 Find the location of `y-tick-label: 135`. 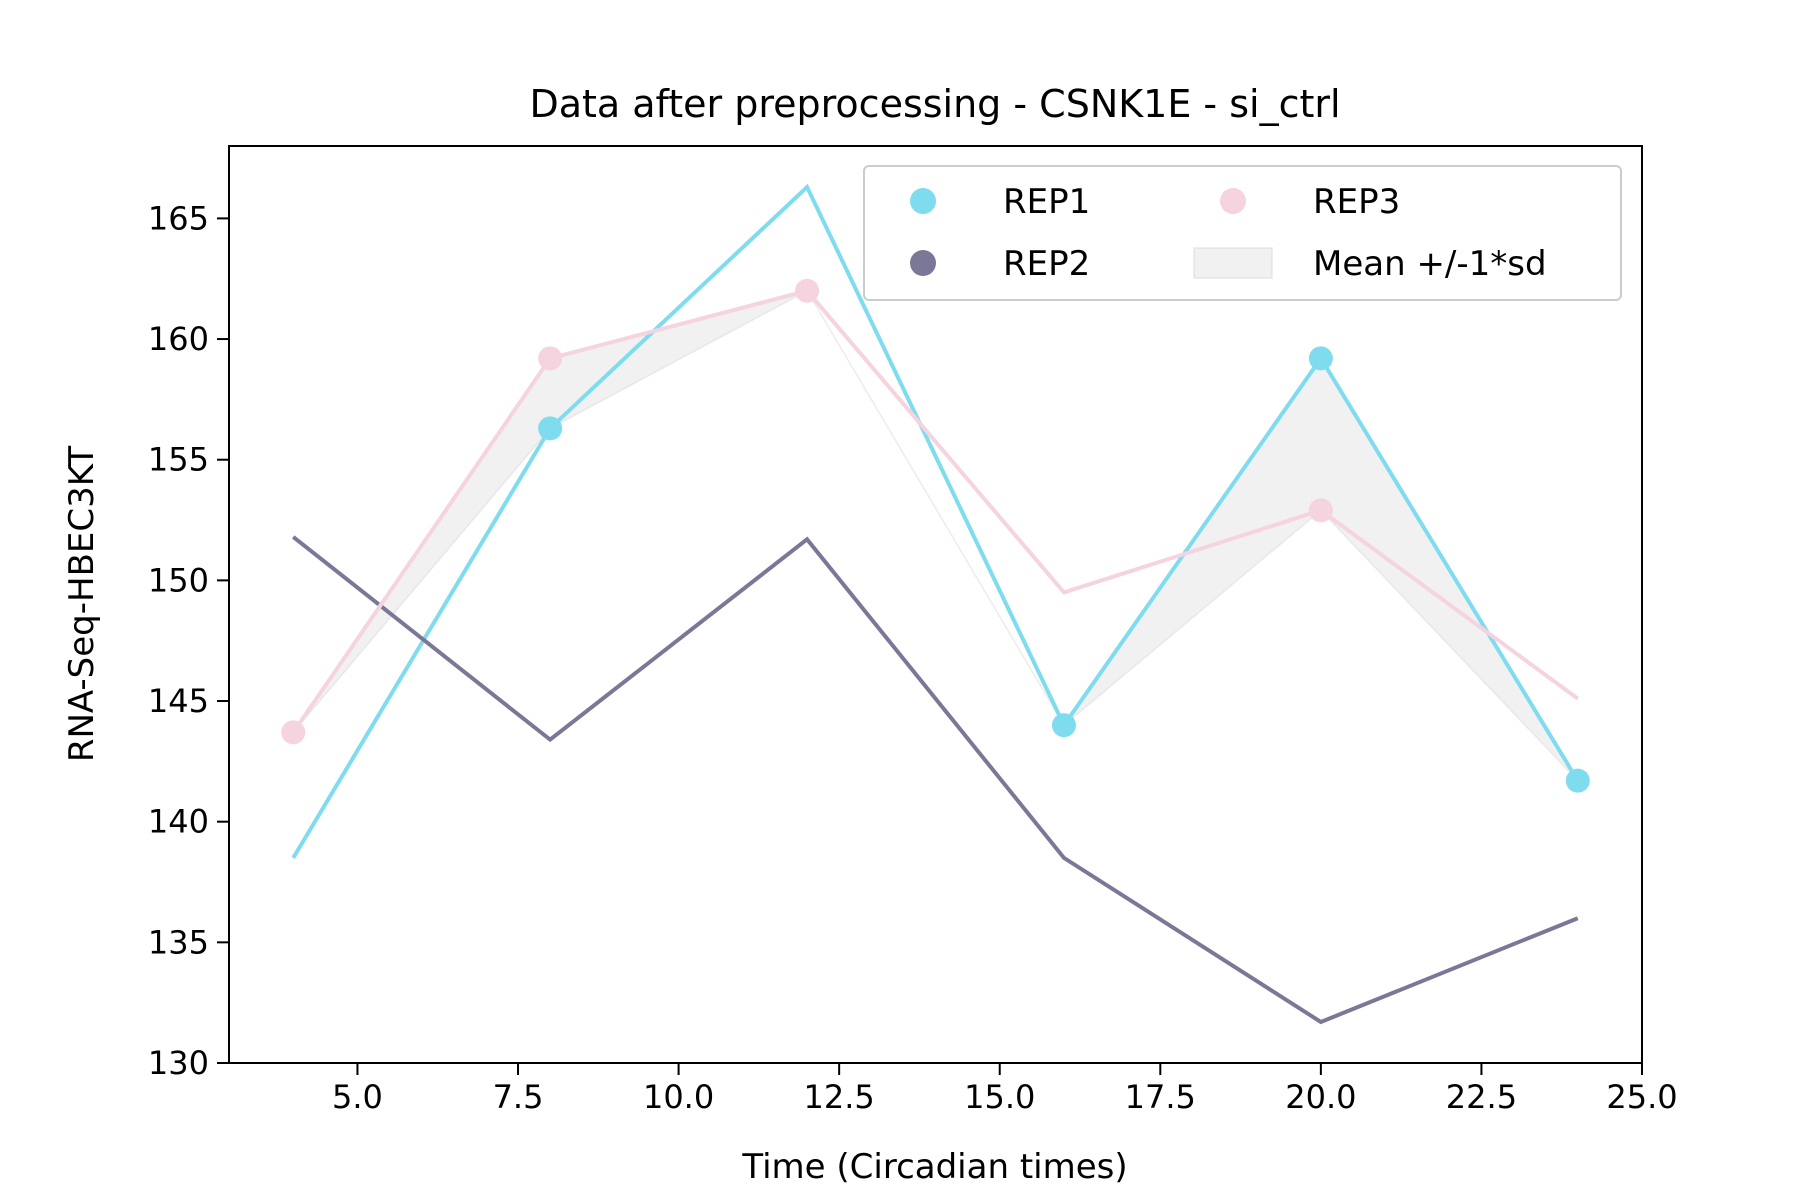

y-tick-label: 135 is located at coordinates (178, 942).